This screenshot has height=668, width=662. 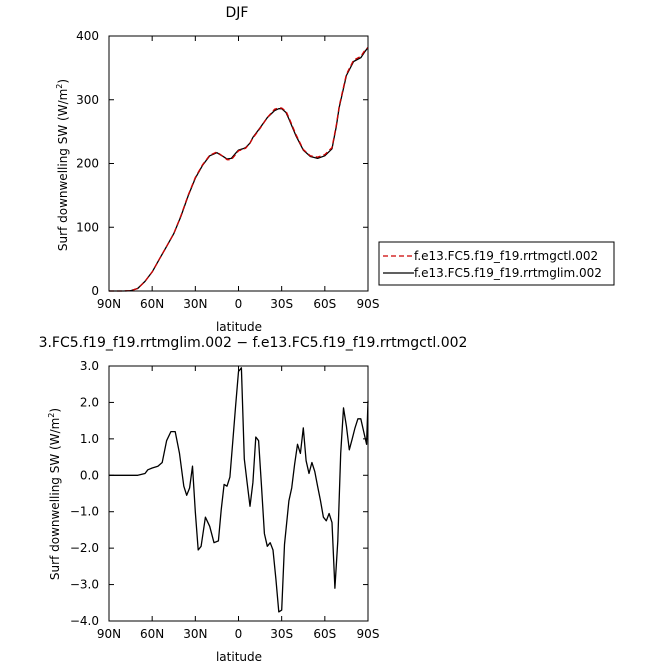 I want to click on bottom-ytick-label: 3.0, so click(x=89, y=366).